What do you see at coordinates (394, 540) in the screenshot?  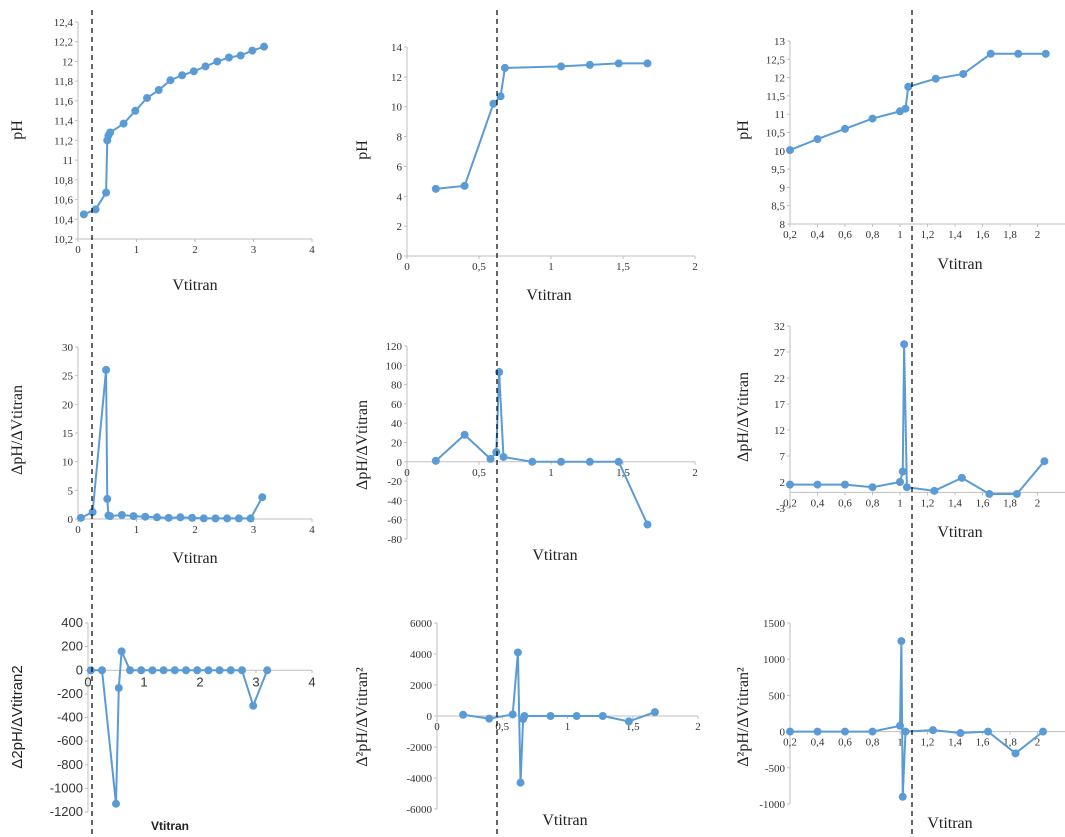 I see `y-tick-label: -80` at bounding box center [394, 540].